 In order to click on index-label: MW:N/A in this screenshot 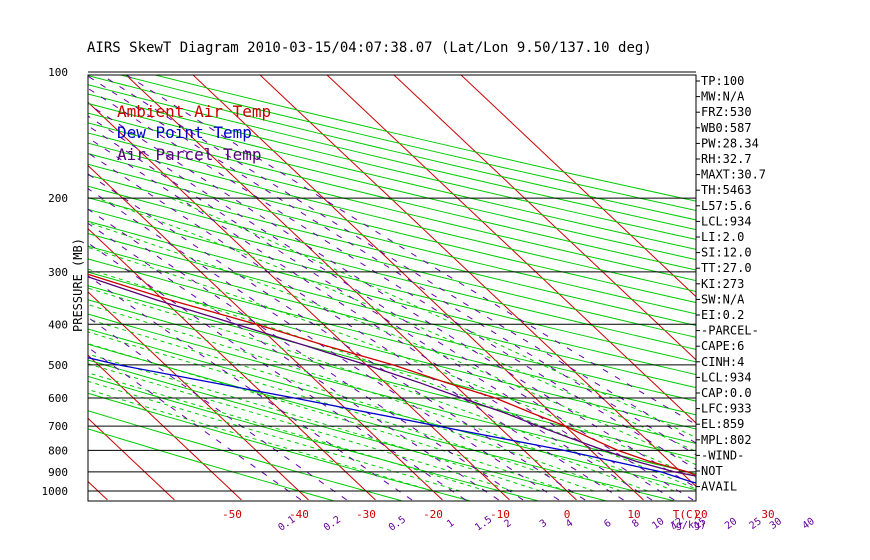, I will do `click(723, 97)`.